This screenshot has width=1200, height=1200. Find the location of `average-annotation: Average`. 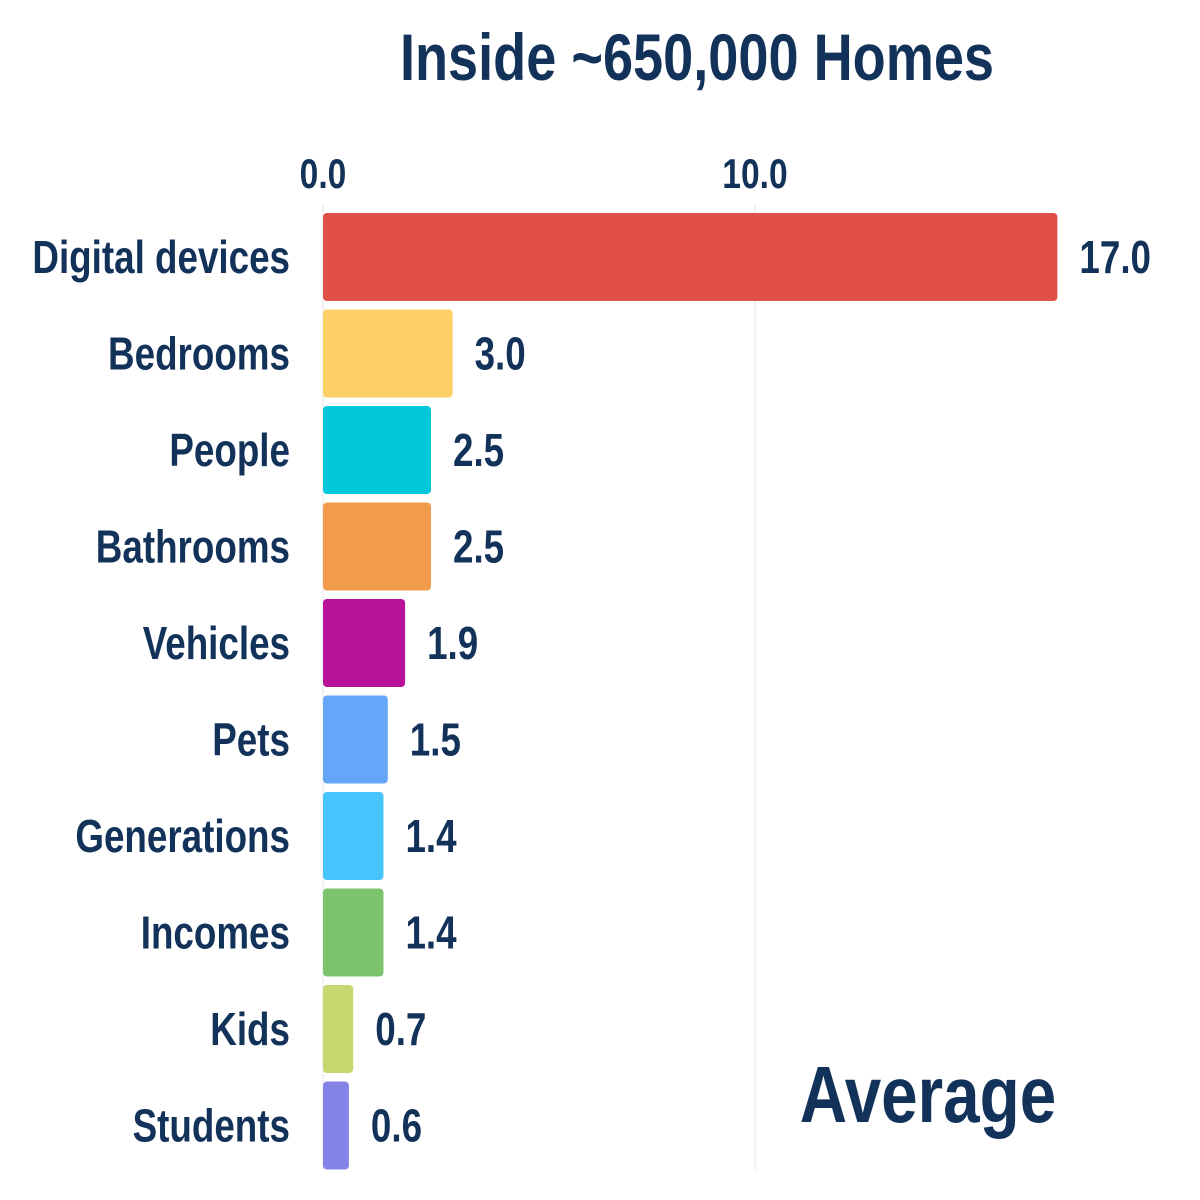

average-annotation: Average is located at coordinates (928, 1095).